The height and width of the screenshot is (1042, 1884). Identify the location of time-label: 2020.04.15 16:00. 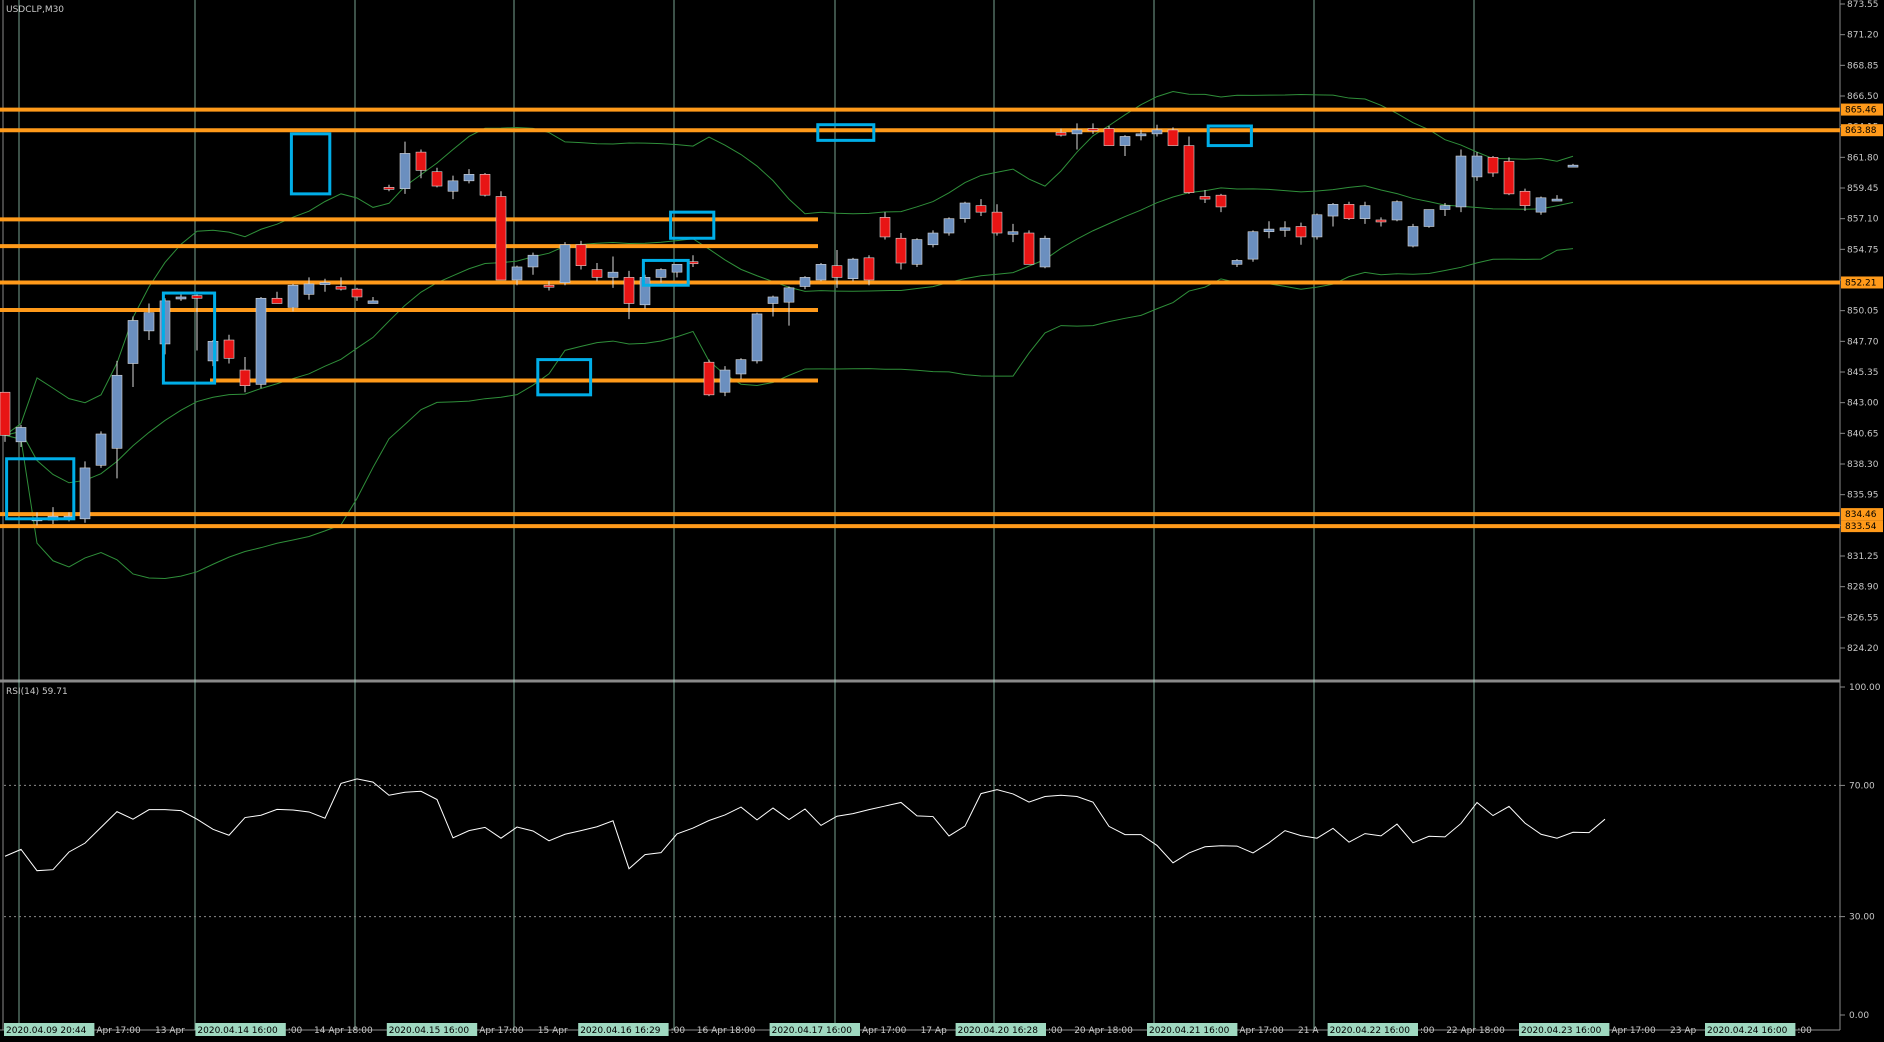
(429, 1031).